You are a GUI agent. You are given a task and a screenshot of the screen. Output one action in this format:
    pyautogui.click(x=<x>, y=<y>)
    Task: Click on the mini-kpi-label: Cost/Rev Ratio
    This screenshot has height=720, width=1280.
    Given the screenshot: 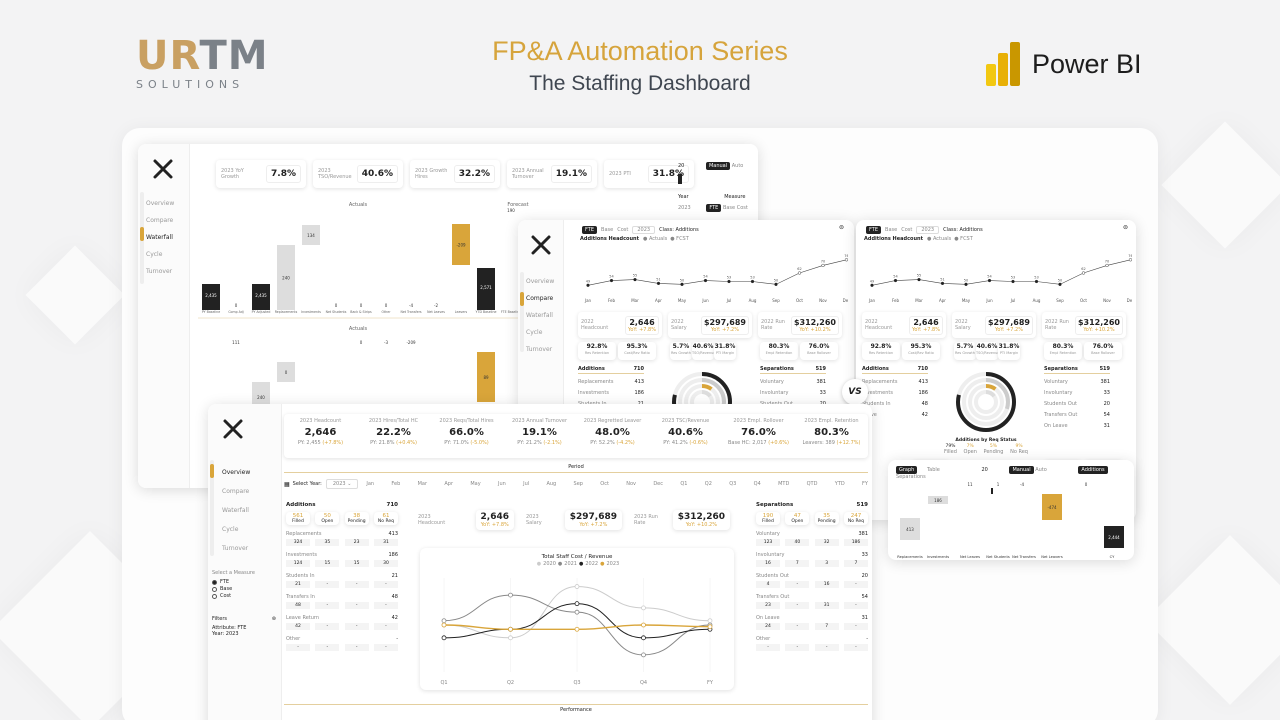 What is the action you would take?
    pyautogui.click(x=637, y=353)
    